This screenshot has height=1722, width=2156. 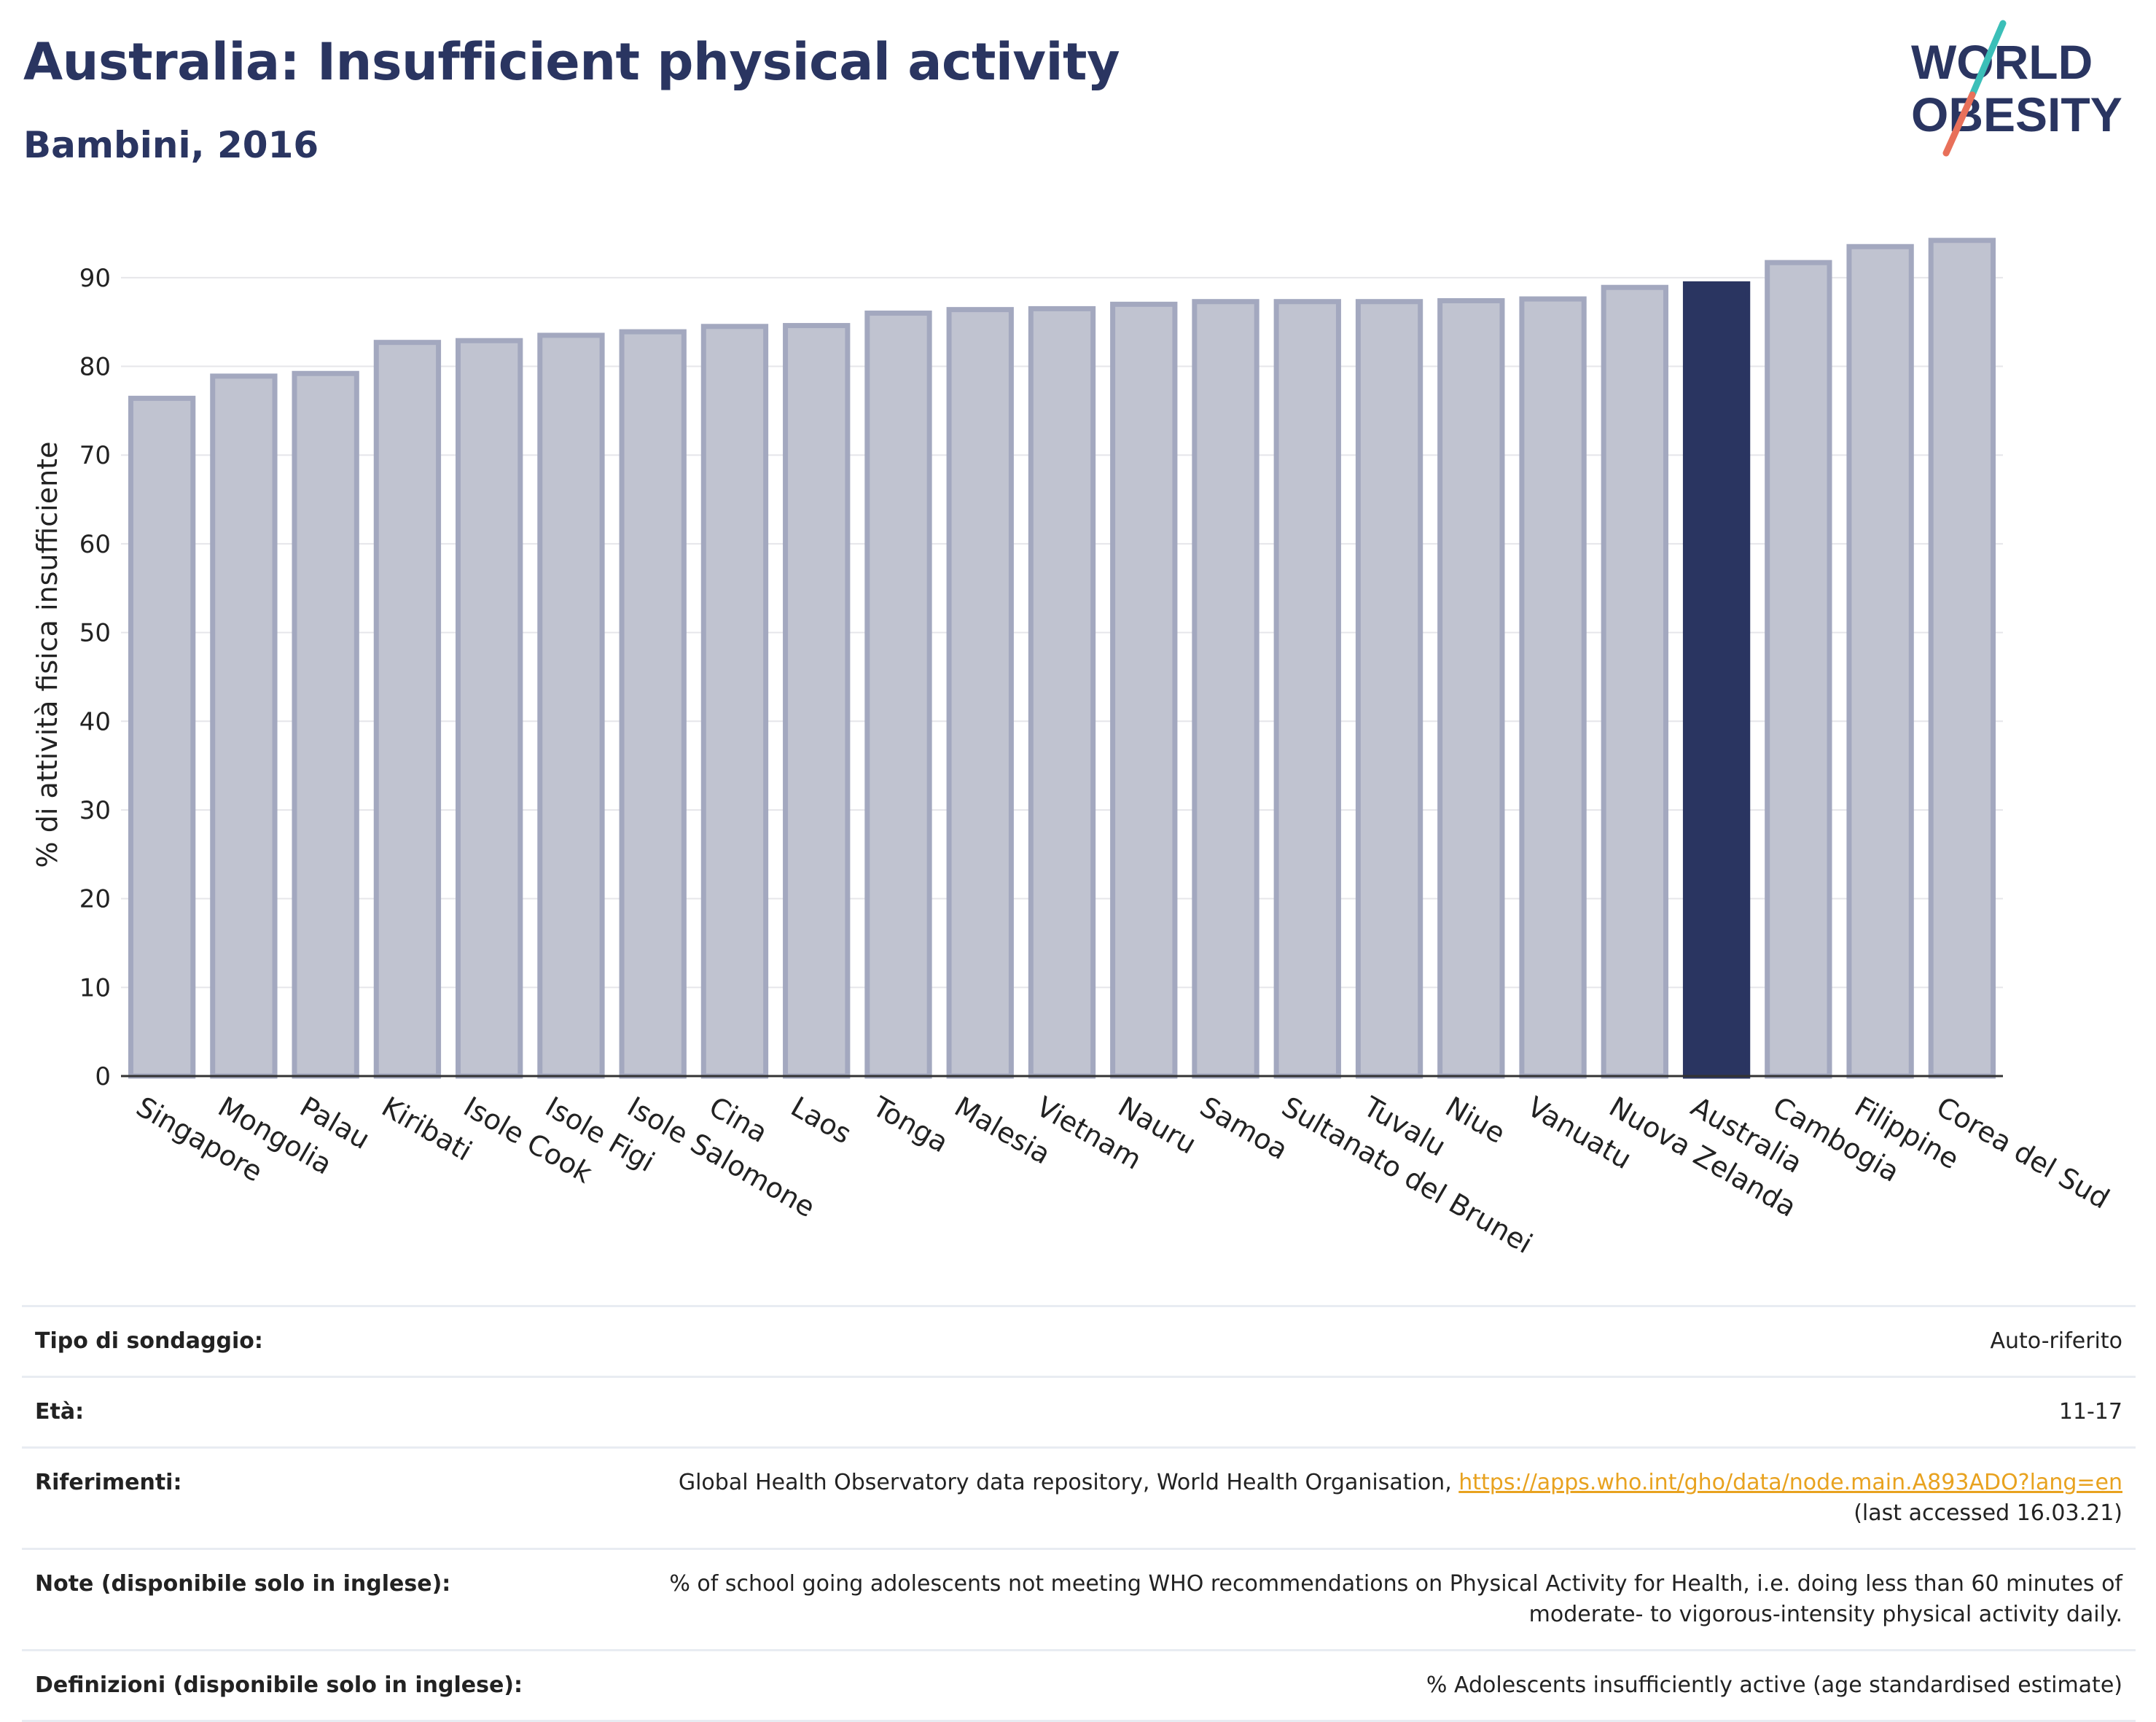 I want to click on y-tick-label: 90, so click(x=95, y=278).